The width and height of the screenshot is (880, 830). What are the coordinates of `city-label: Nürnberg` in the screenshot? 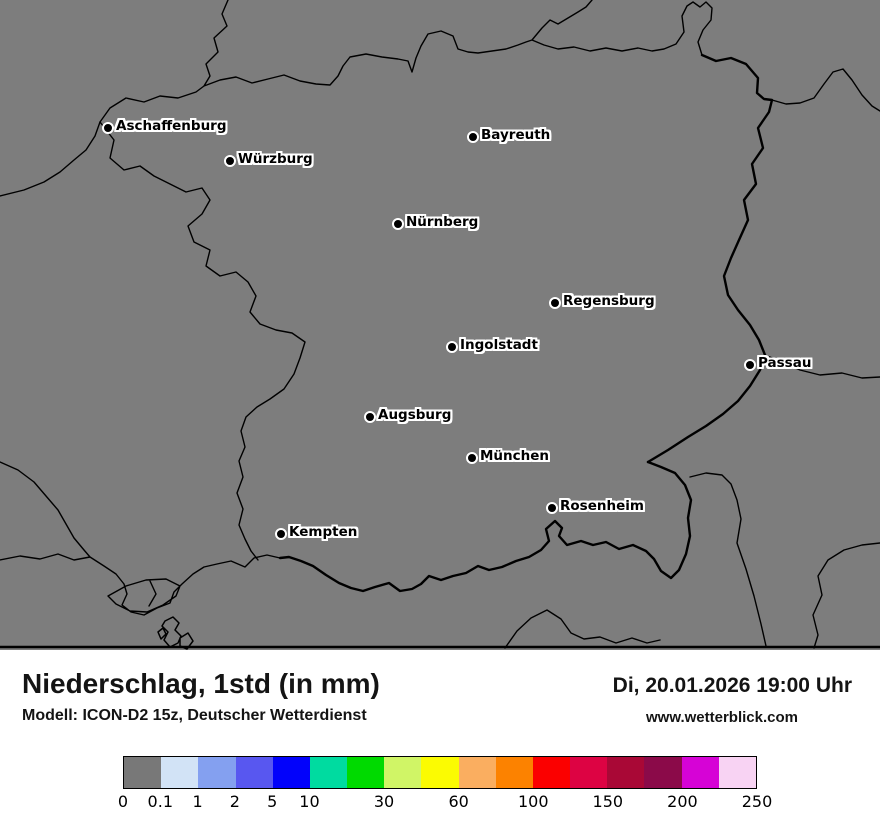 It's located at (442, 222).